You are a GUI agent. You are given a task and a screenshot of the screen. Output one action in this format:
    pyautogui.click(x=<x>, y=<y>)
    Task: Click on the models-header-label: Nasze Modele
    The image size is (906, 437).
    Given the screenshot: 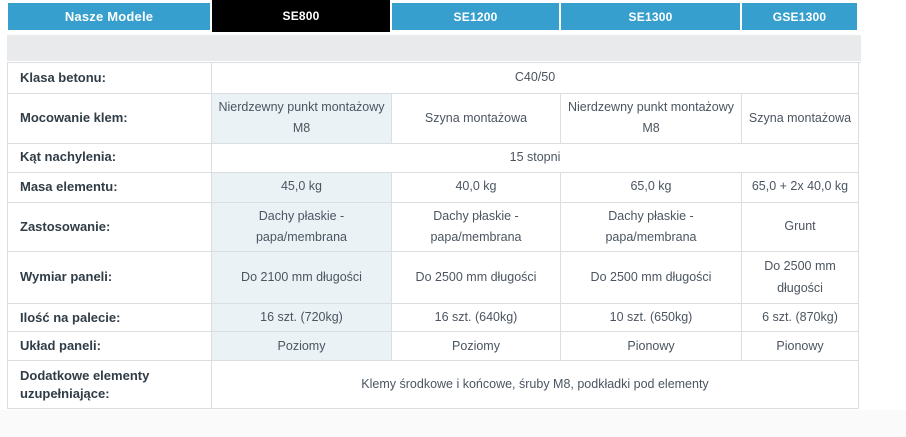 What is the action you would take?
    pyautogui.click(x=109, y=16)
    